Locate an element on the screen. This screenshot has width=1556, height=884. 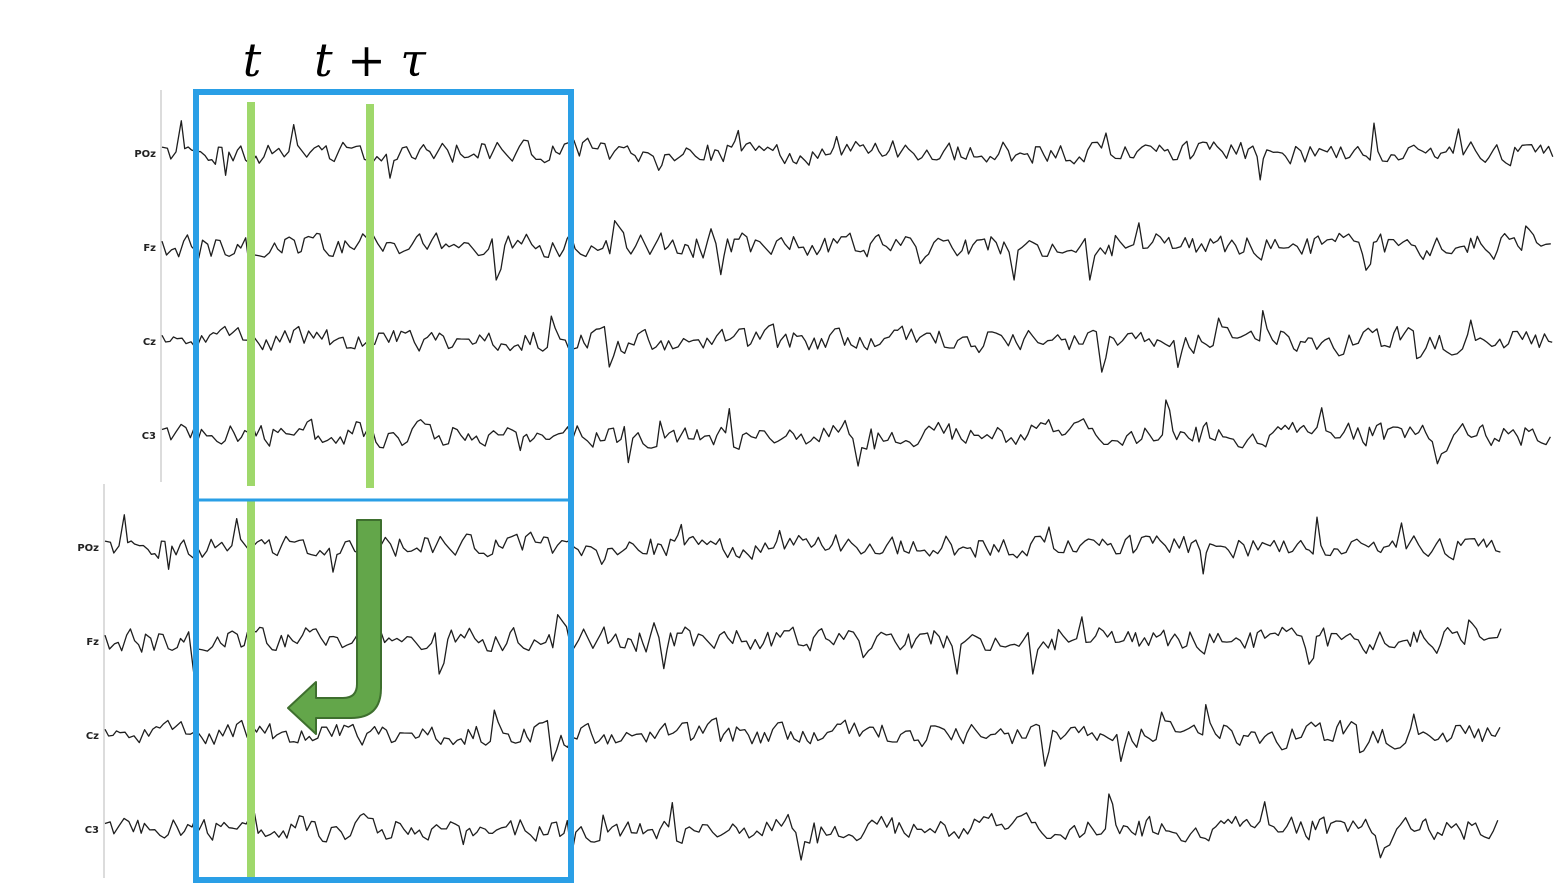
label-t-plus-tau: t + τ is located at coordinates (370, 60).